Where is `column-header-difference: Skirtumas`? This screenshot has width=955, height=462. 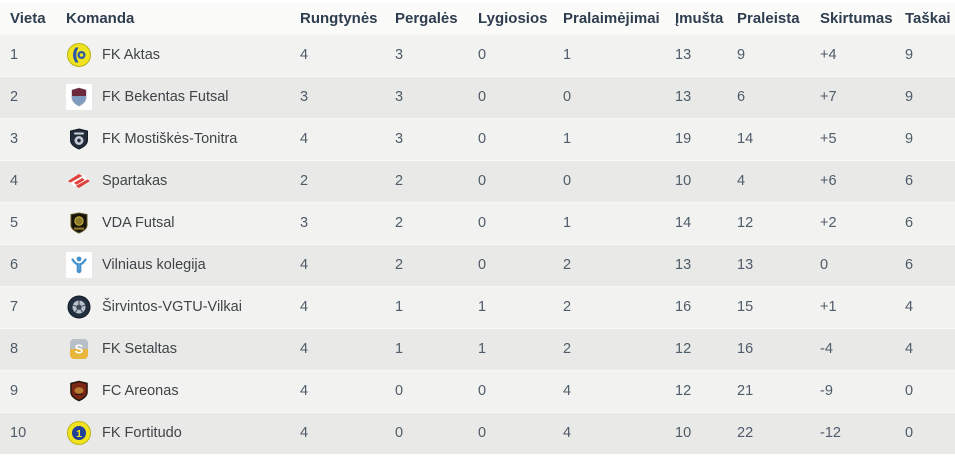
column-header-difference: Skirtumas is located at coordinates (856, 18).